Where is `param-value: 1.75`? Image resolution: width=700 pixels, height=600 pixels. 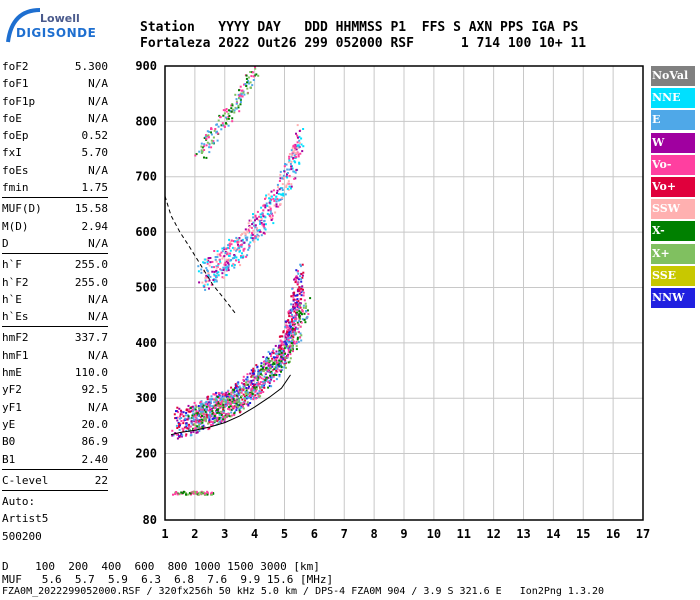
param-value: 1.75 is located at coordinates (95, 188).